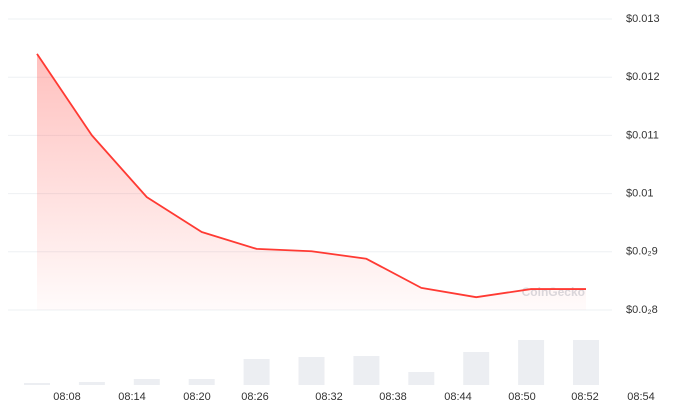  Describe the element at coordinates (132, 397) in the screenshot. I see `x-tick-label: 08:14` at that location.